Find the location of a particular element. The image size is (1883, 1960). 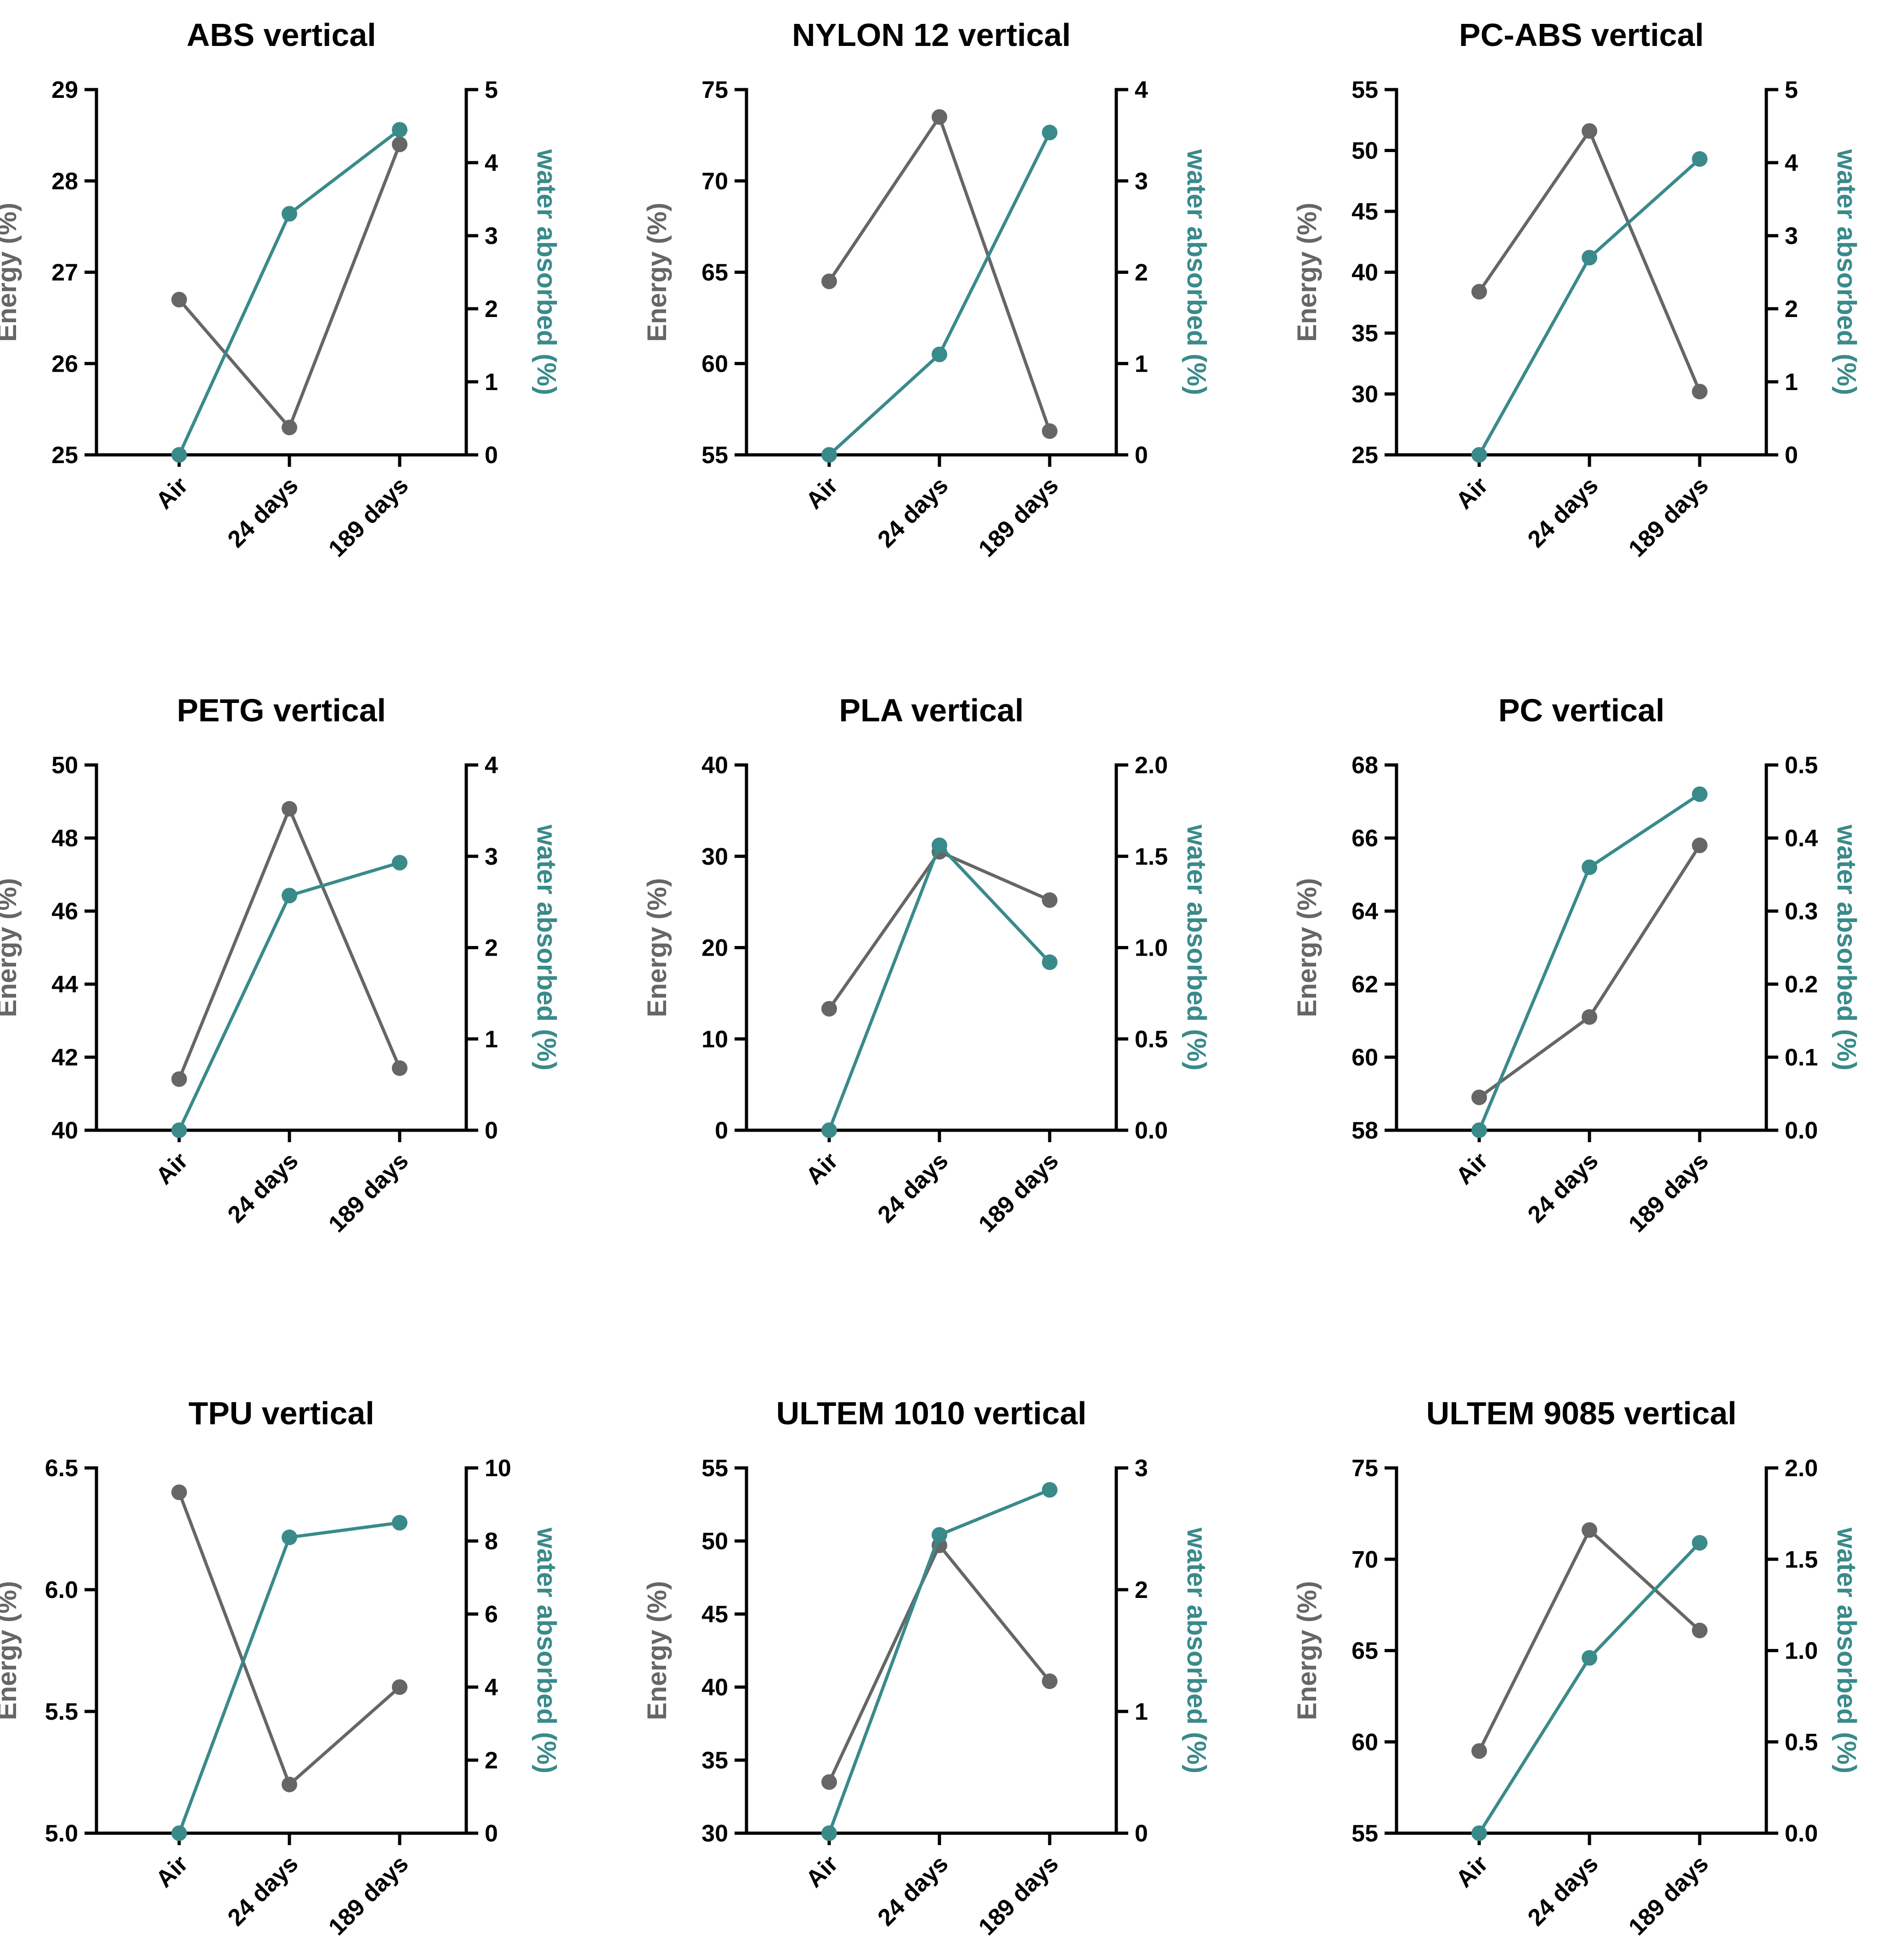

left-tick-label: 45 is located at coordinates (1364, 212).